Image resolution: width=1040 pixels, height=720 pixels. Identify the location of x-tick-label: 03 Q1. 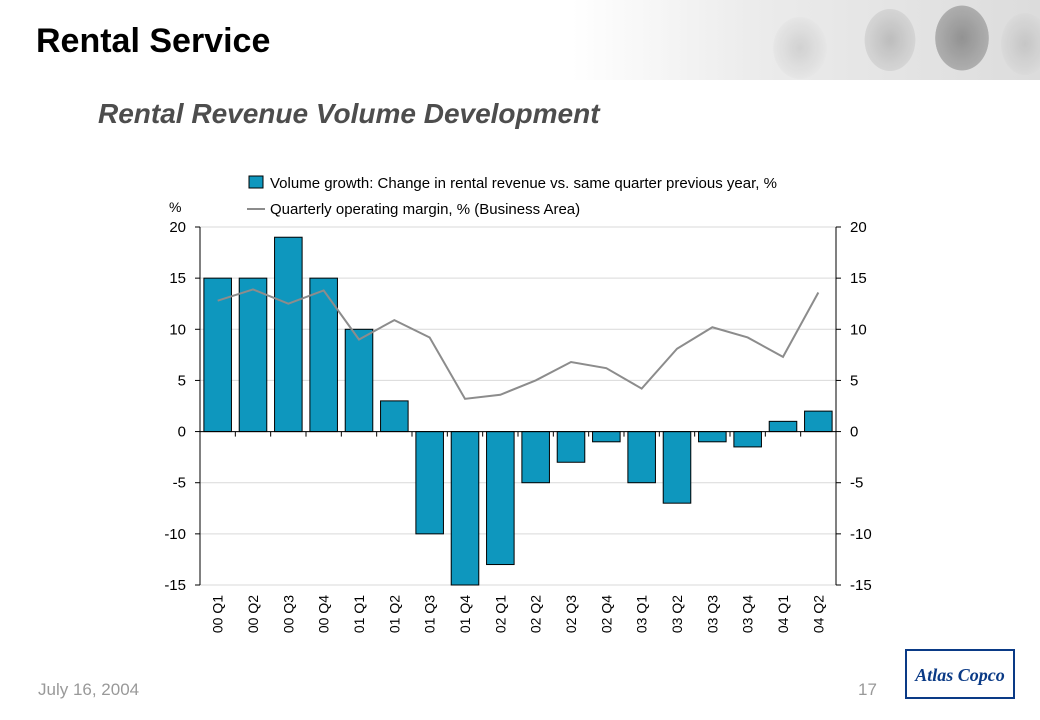
(642, 614).